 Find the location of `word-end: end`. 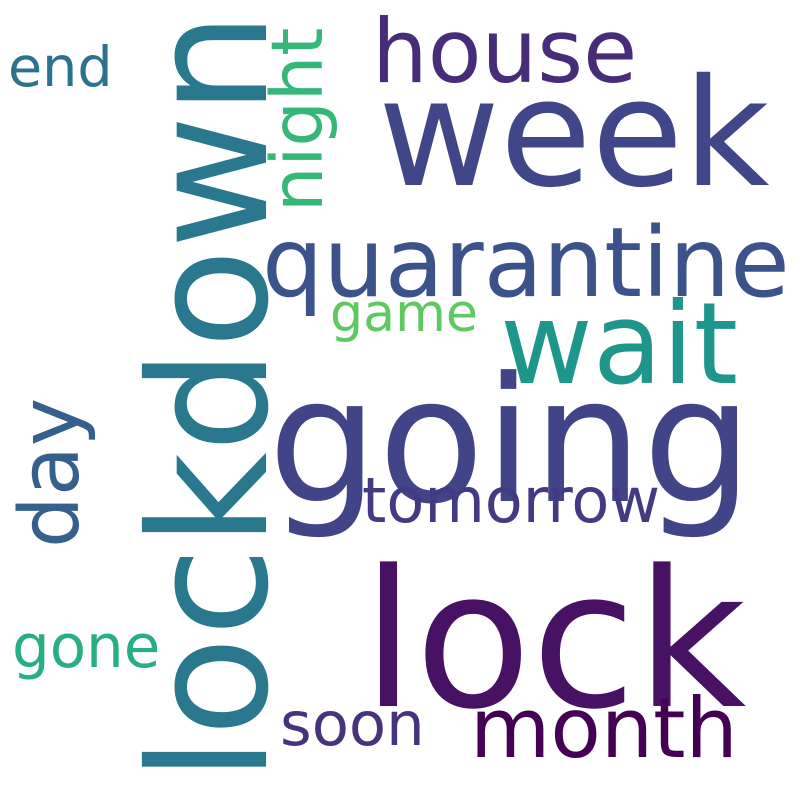

word-end: end is located at coordinates (60, 67).